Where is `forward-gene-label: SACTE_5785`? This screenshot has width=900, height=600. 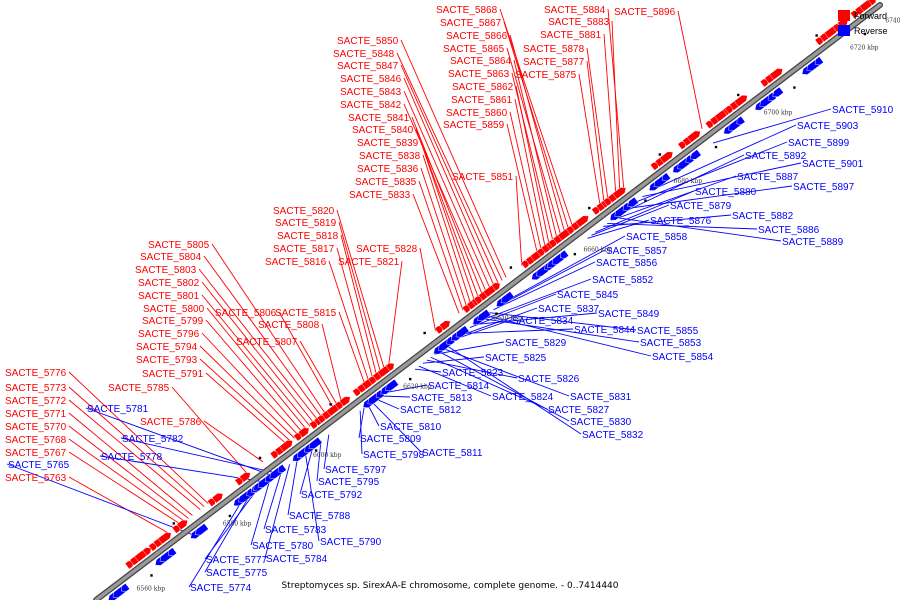 forward-gene-label: SACTE_5785 is located at coordinates (139, 388).